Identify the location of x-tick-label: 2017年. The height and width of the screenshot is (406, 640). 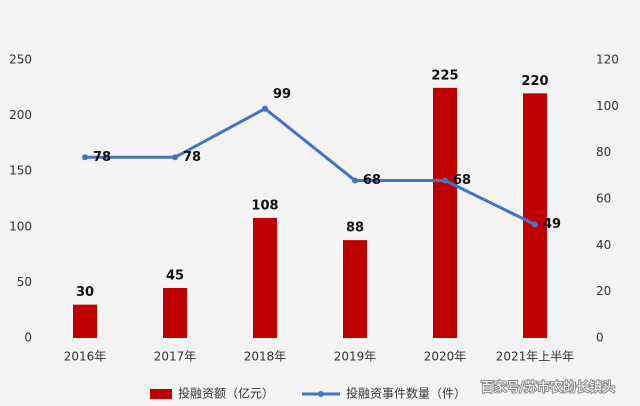
(175, 357).